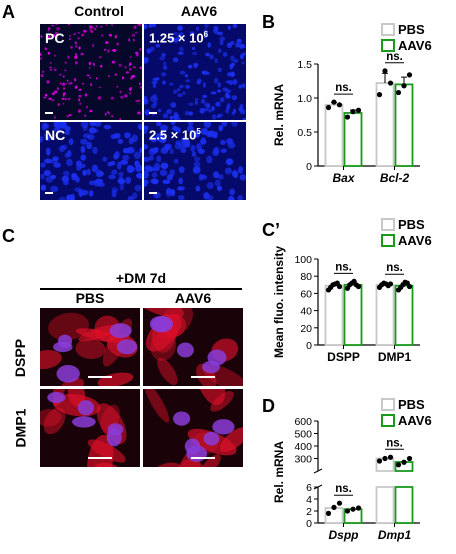 The image size is (456, 554). What do you see at coordinates (83, 428) in the screenshot?
I see `dmp1-pbs-cells` at bounding box center [83, 428].